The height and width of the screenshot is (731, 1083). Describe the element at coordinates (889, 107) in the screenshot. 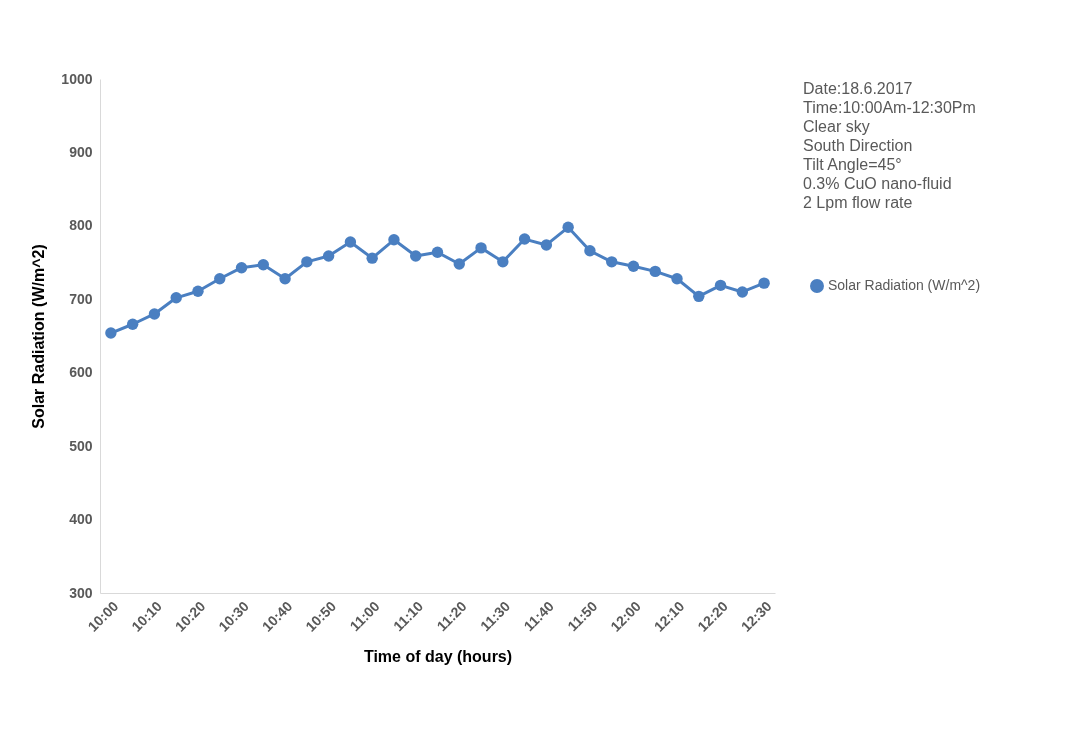

I see `text: Time:10:00Am-12:30Pm` at that location.